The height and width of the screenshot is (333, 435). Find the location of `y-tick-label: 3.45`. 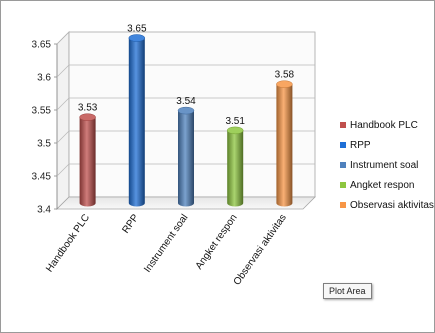

y-tick-label: 3.45 is located at coordinates (42, 177).